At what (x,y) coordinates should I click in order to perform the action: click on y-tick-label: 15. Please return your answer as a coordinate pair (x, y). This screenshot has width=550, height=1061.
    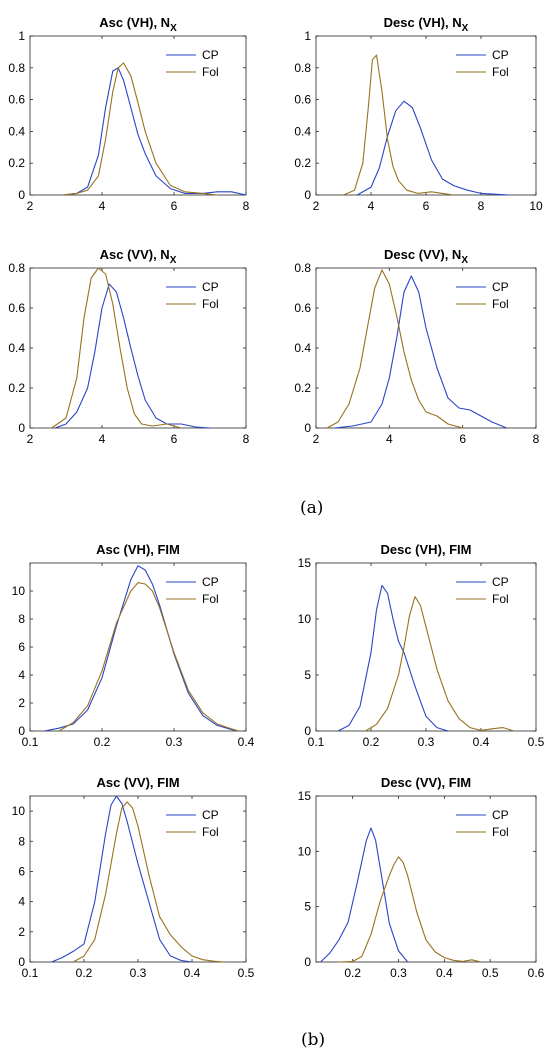
    Looking at the image, I should click on (305, 563).